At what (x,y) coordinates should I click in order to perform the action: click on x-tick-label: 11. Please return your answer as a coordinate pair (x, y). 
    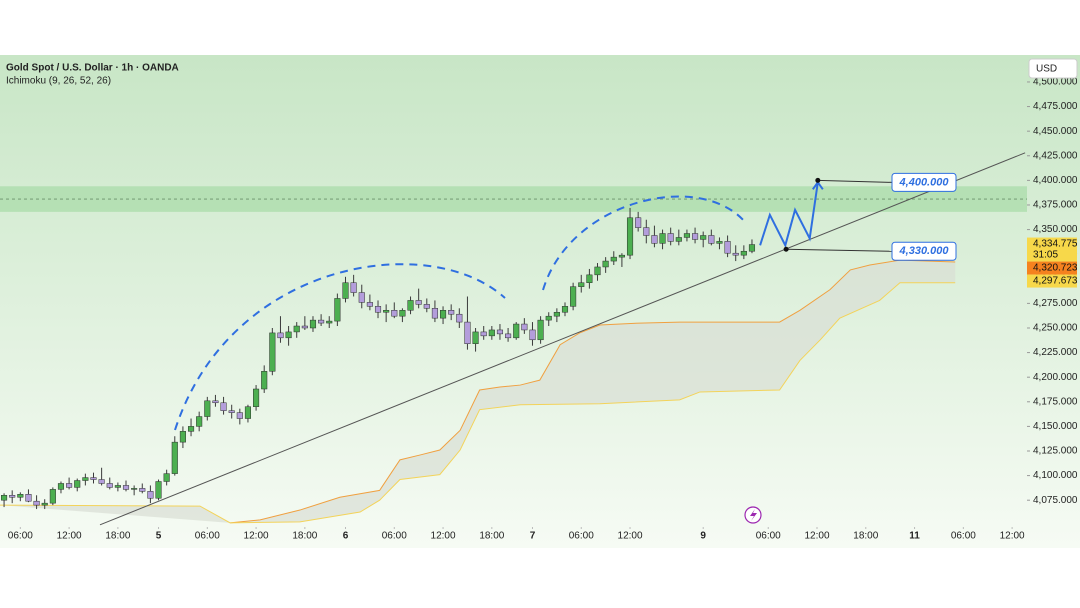
    Looking at the image, I should click on (914, 536).